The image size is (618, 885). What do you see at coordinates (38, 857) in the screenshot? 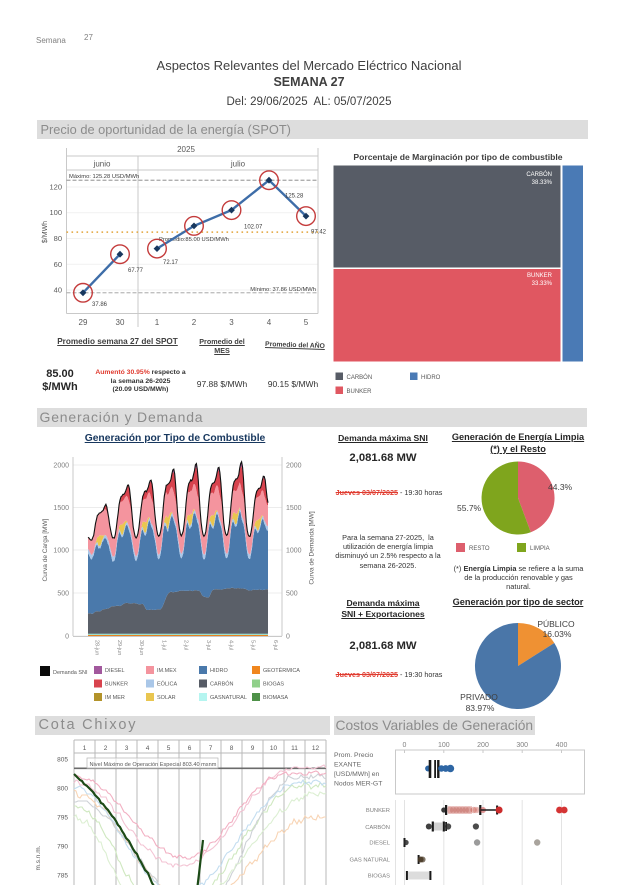
I see `svg-text: m.s.n.m.` at bounding box center [38, 857].